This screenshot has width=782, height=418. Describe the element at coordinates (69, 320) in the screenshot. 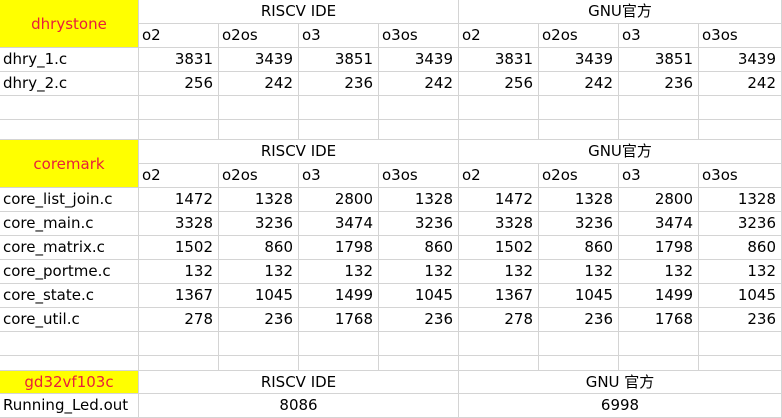

I see `coremark-row-label: core_util.c` at that location.